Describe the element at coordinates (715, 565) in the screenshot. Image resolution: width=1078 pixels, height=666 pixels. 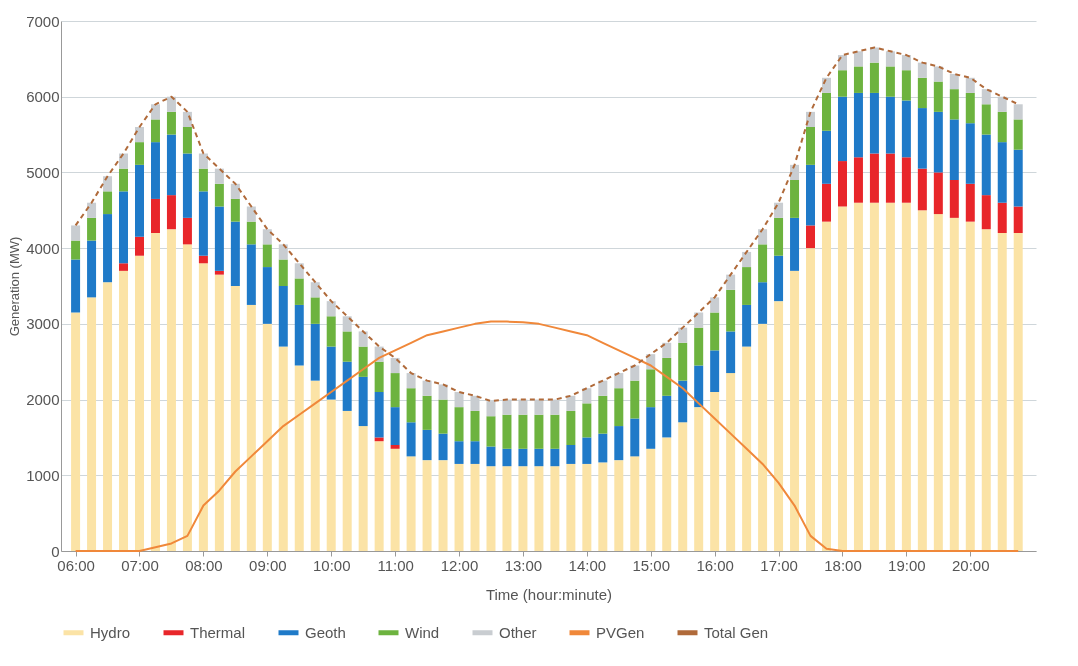
I see `x-tick-label: 16:00` at that location.